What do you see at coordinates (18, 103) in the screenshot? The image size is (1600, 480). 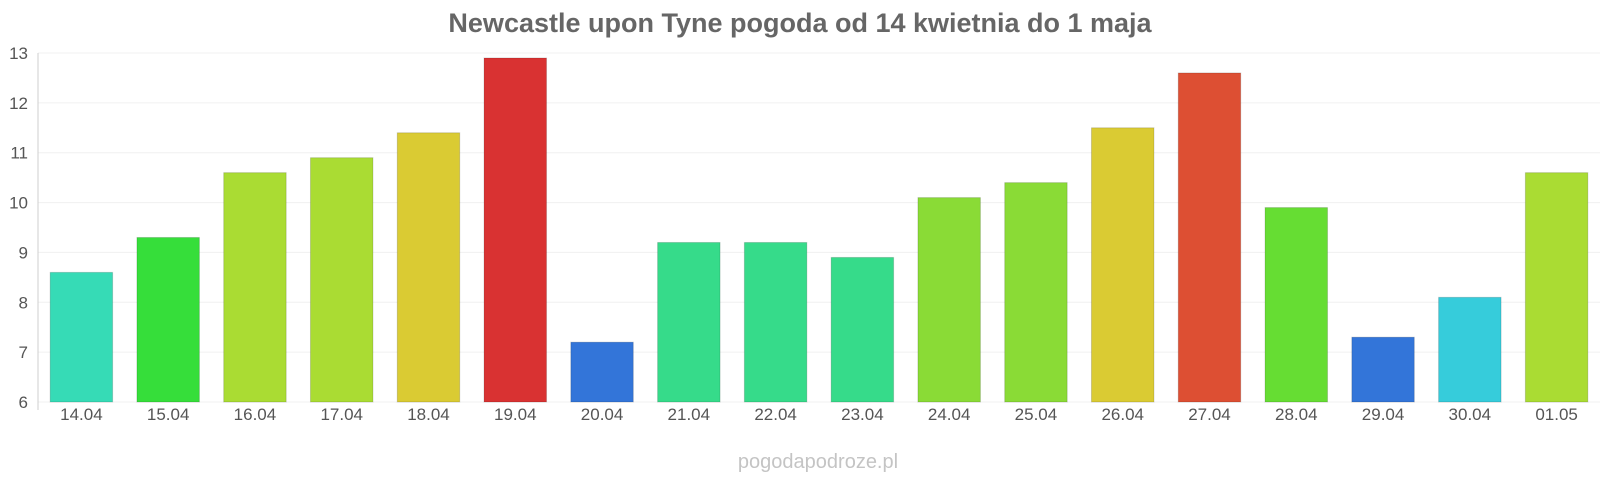 I see `y-tick-label: 12` at bounding box center [18, 103].